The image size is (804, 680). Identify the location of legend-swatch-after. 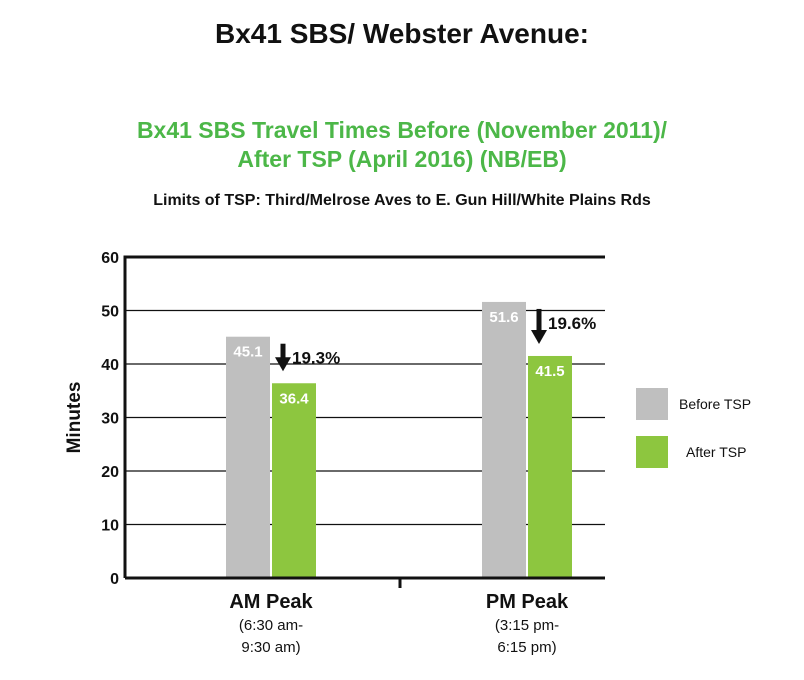
(652, 452).